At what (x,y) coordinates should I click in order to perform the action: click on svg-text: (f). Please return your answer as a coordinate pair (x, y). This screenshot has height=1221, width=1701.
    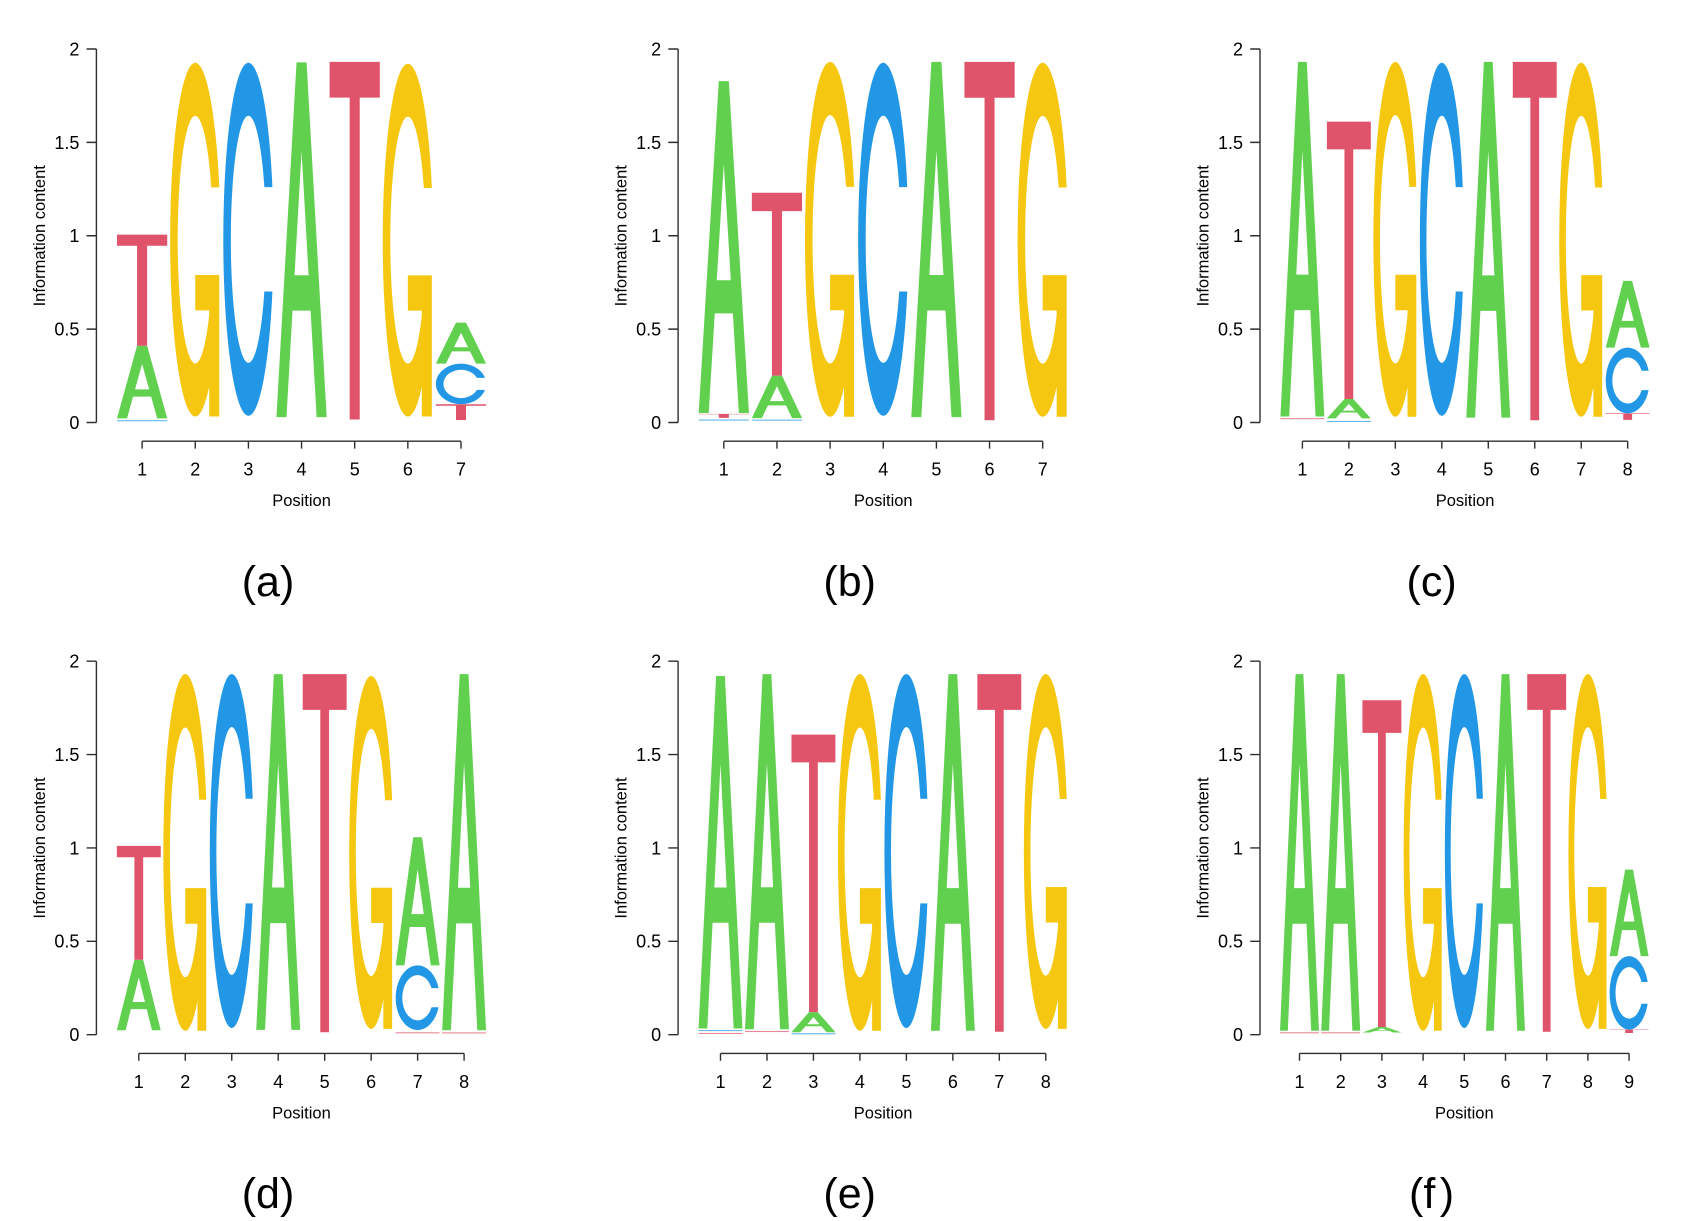
    Looking at the image, I should click on (1431, 1194).